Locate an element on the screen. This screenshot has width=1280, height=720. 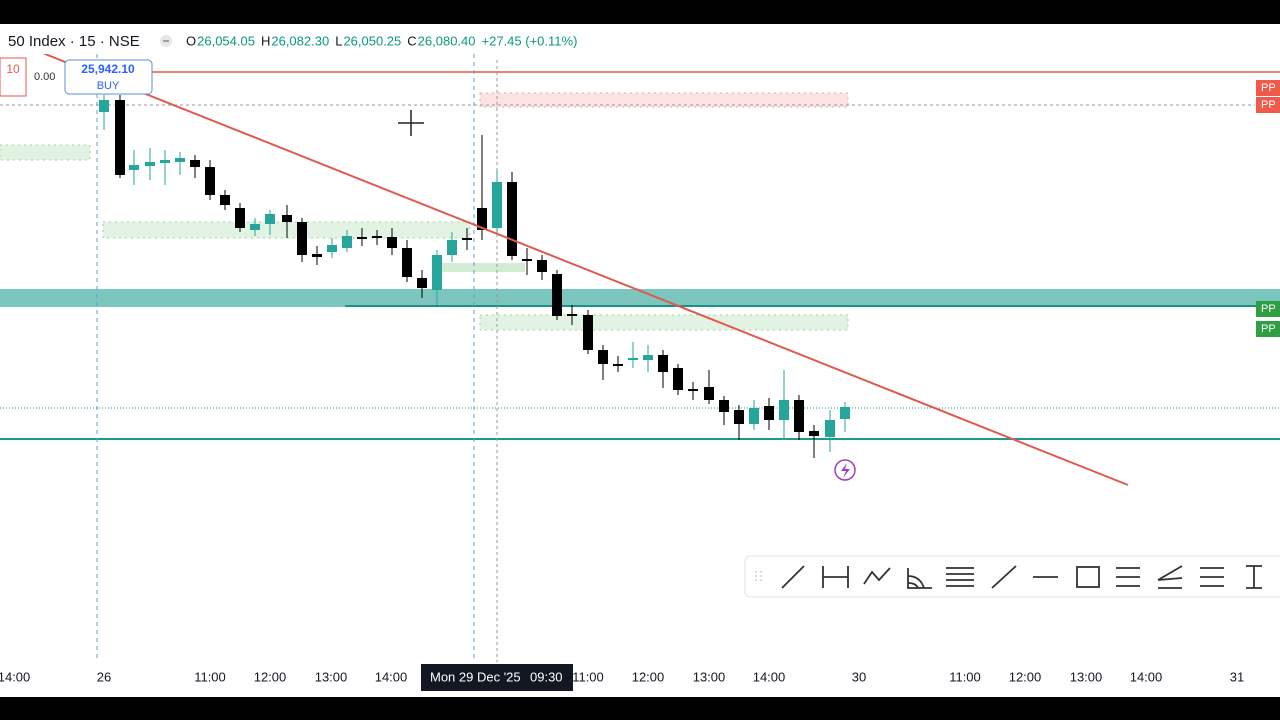
ohlc-value: 26,082.30 is located at coordinates (300, 40).